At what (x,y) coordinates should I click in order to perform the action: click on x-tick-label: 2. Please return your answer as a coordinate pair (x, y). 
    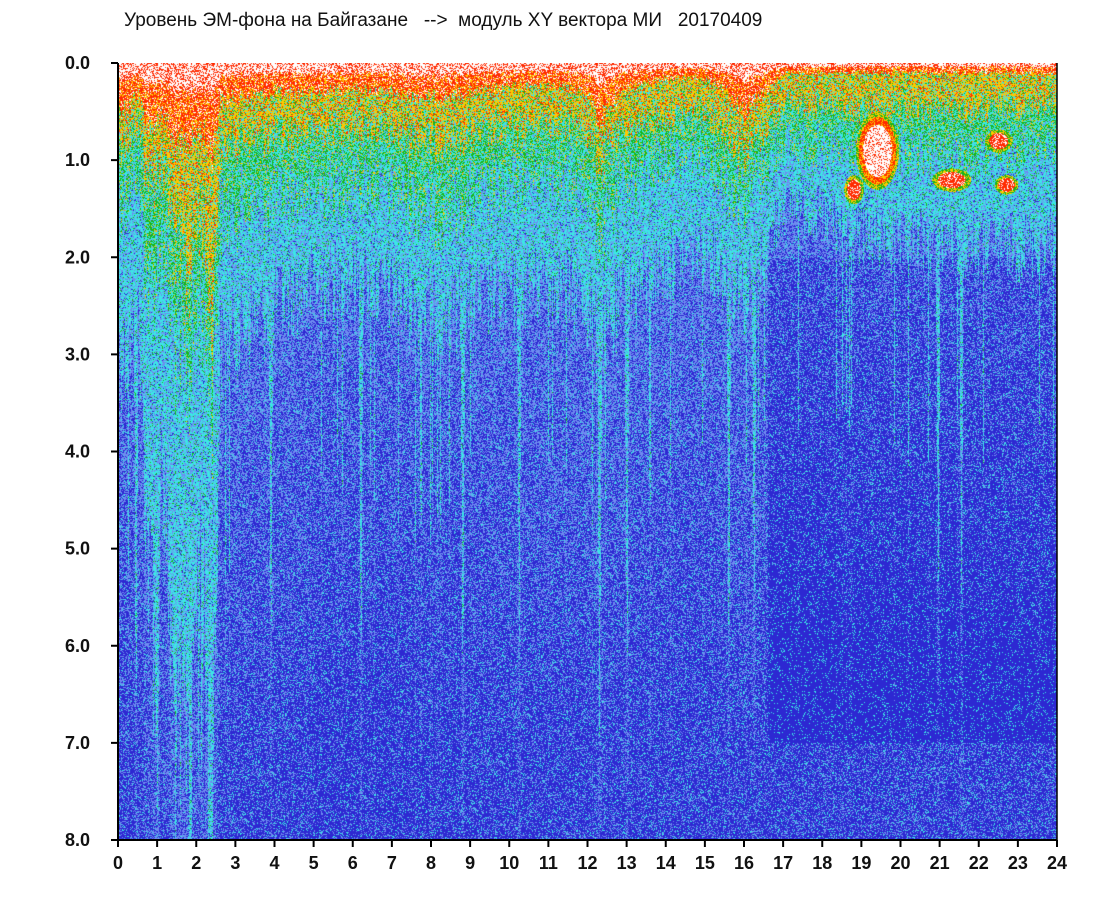
    Looking at the image, I should click on (196, 863).